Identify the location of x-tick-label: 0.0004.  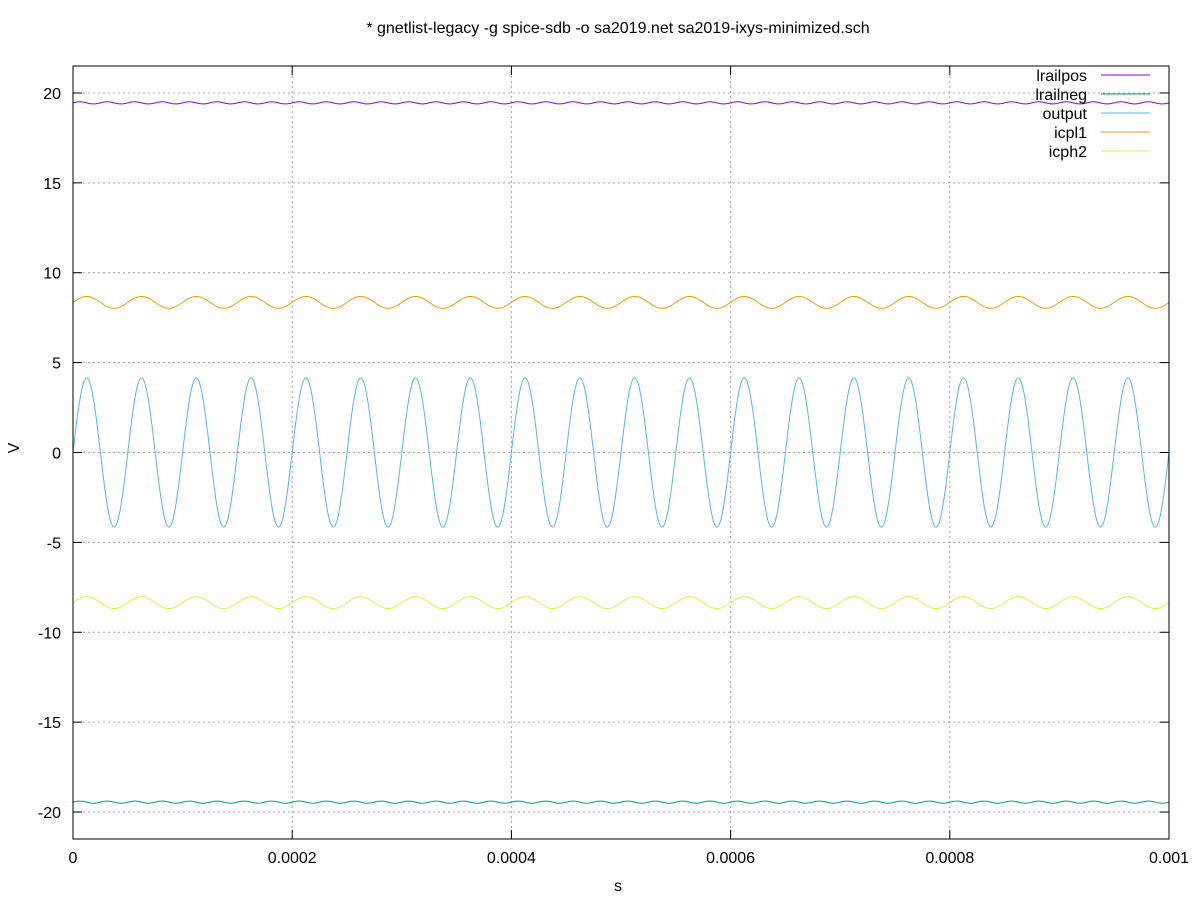
(511, 858).